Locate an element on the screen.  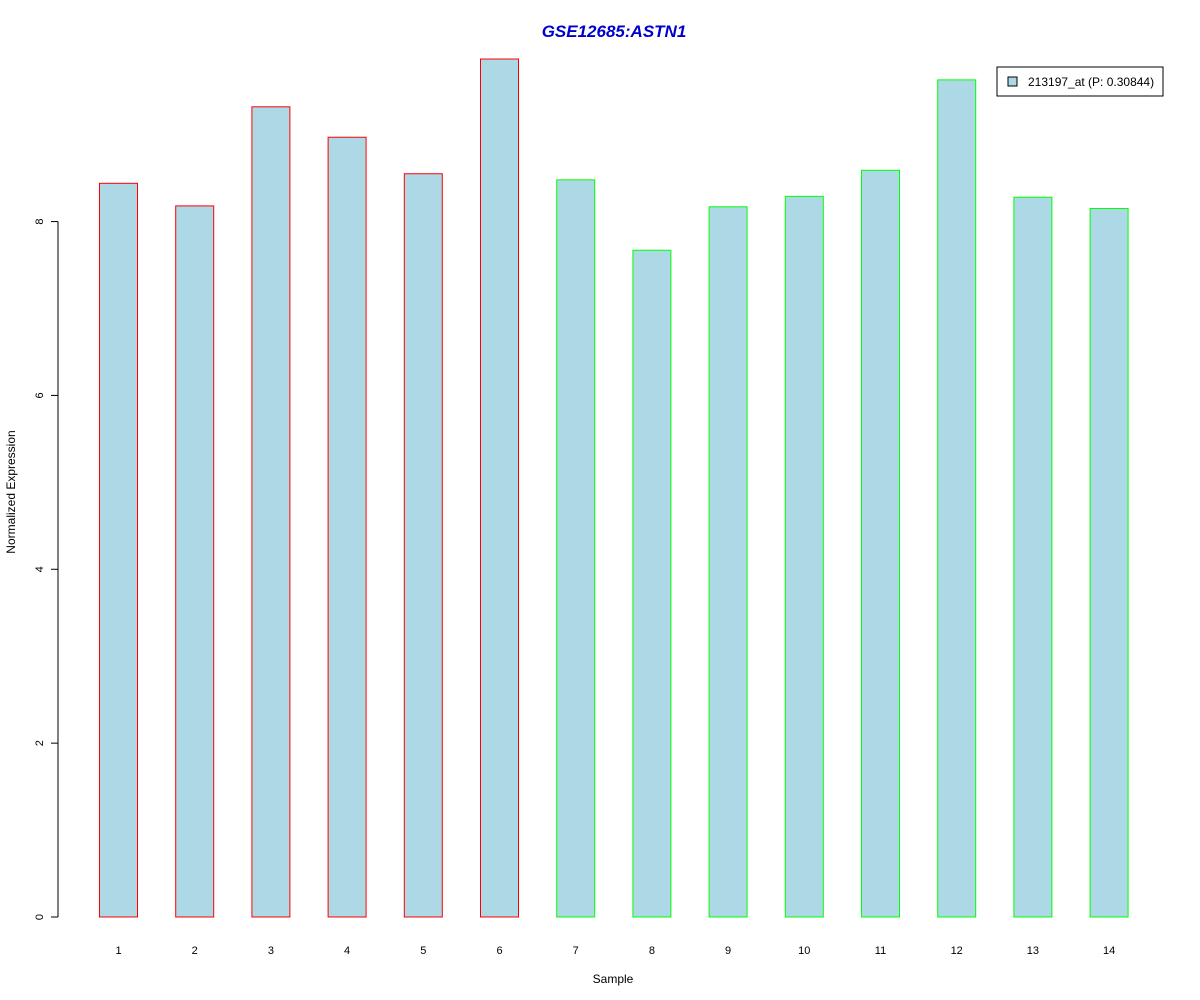
x-tick-label: 13 is located at coordinates (1033, 951).